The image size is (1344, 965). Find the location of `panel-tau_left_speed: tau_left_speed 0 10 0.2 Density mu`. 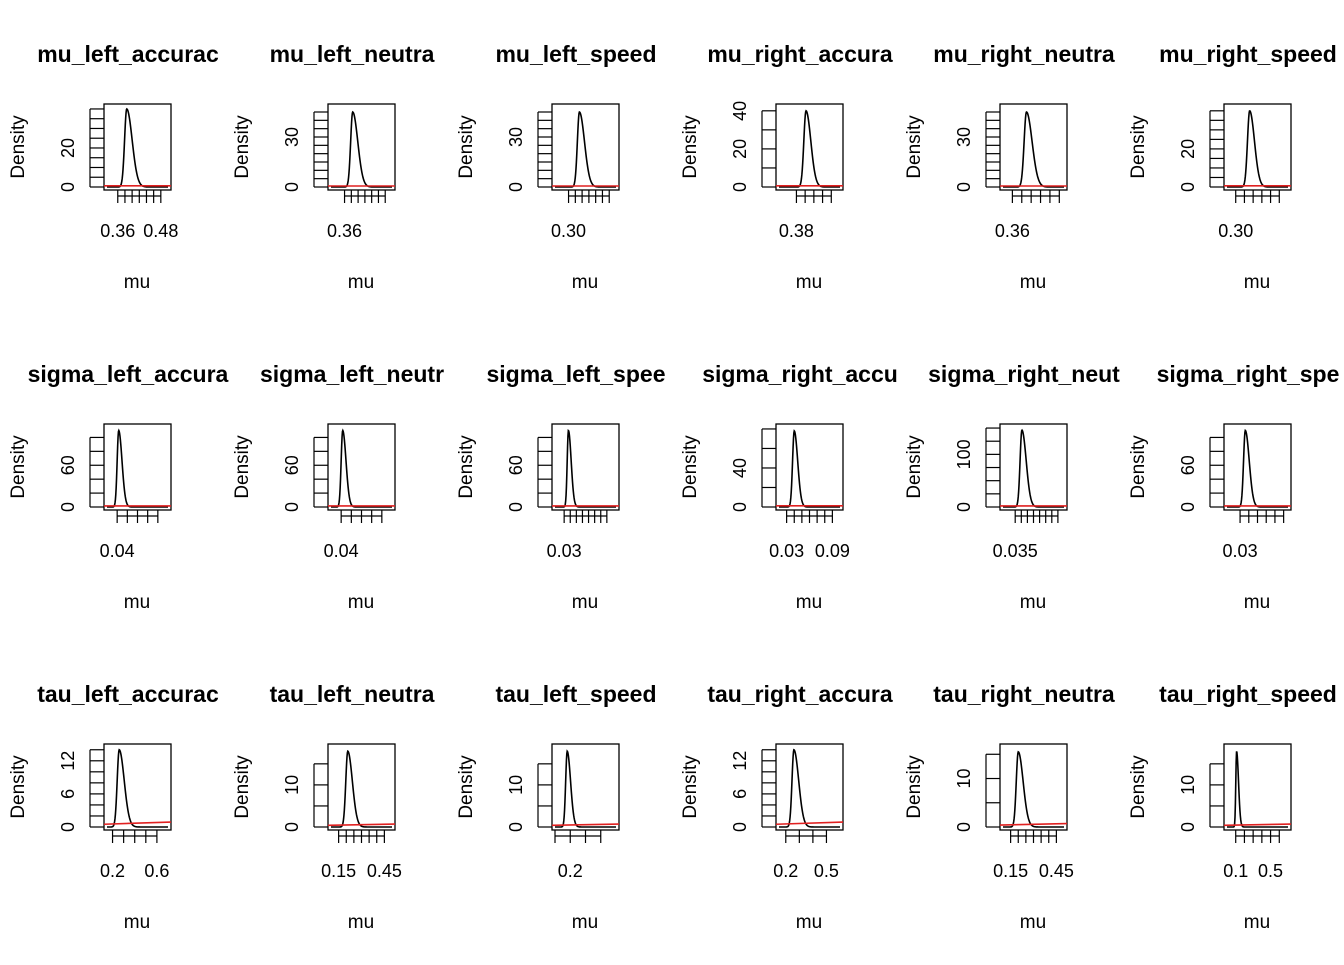

panel-tau_left_speed: tau_left_speed 0 10 0.2 Density mu is located at coordinates (556, 807).